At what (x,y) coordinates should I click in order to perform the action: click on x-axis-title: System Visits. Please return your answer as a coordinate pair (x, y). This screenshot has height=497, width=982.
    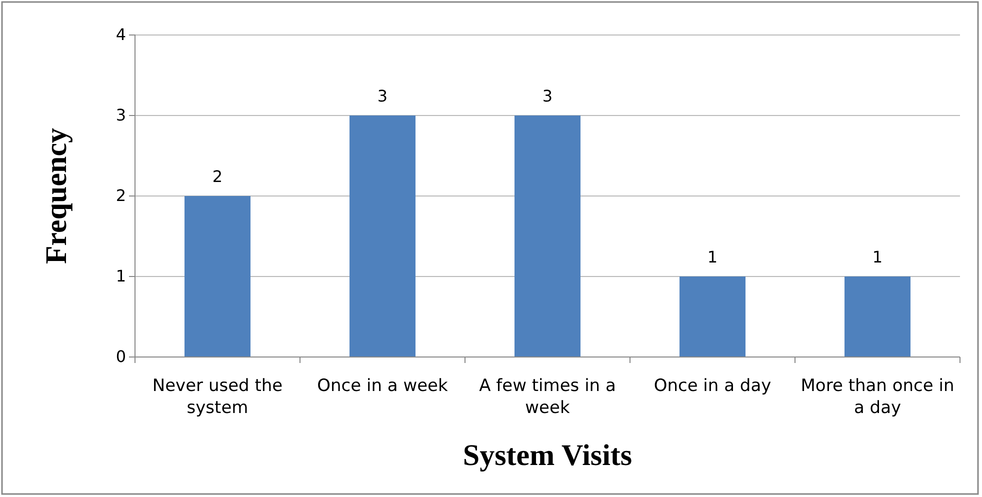
    Looking at the image, I should click on (547, 455).